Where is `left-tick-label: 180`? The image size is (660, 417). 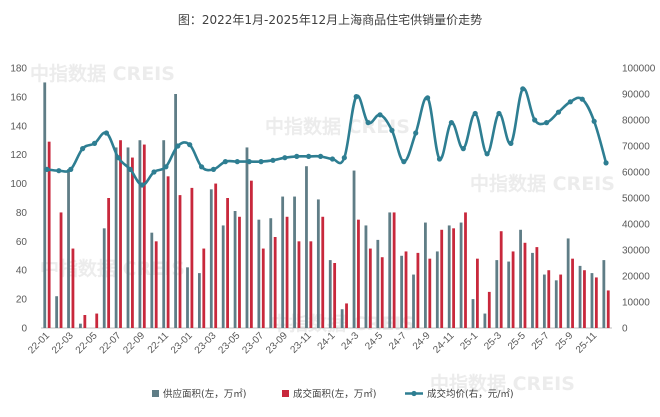
left-tick-label: 180 is located at coordinates (18, 69).